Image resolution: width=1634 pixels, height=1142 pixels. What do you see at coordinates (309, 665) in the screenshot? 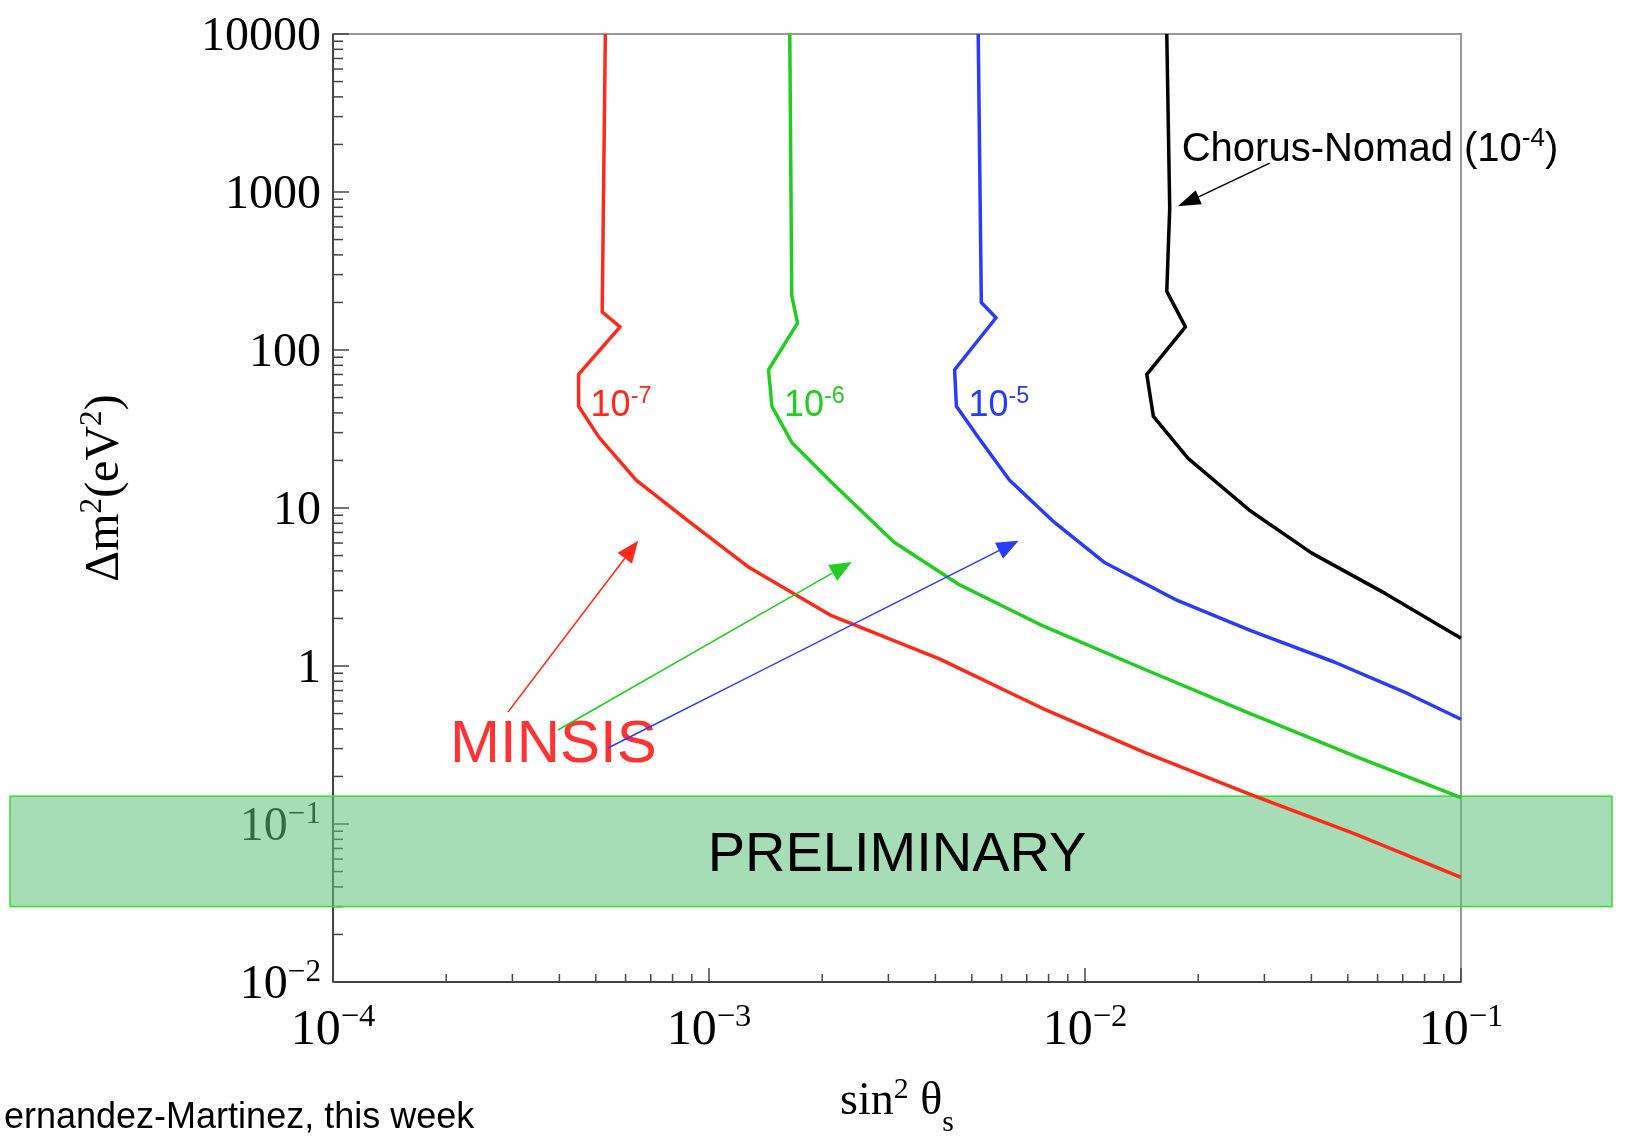
I see `y-tick-label: 1` at bounding box center [309, 665].